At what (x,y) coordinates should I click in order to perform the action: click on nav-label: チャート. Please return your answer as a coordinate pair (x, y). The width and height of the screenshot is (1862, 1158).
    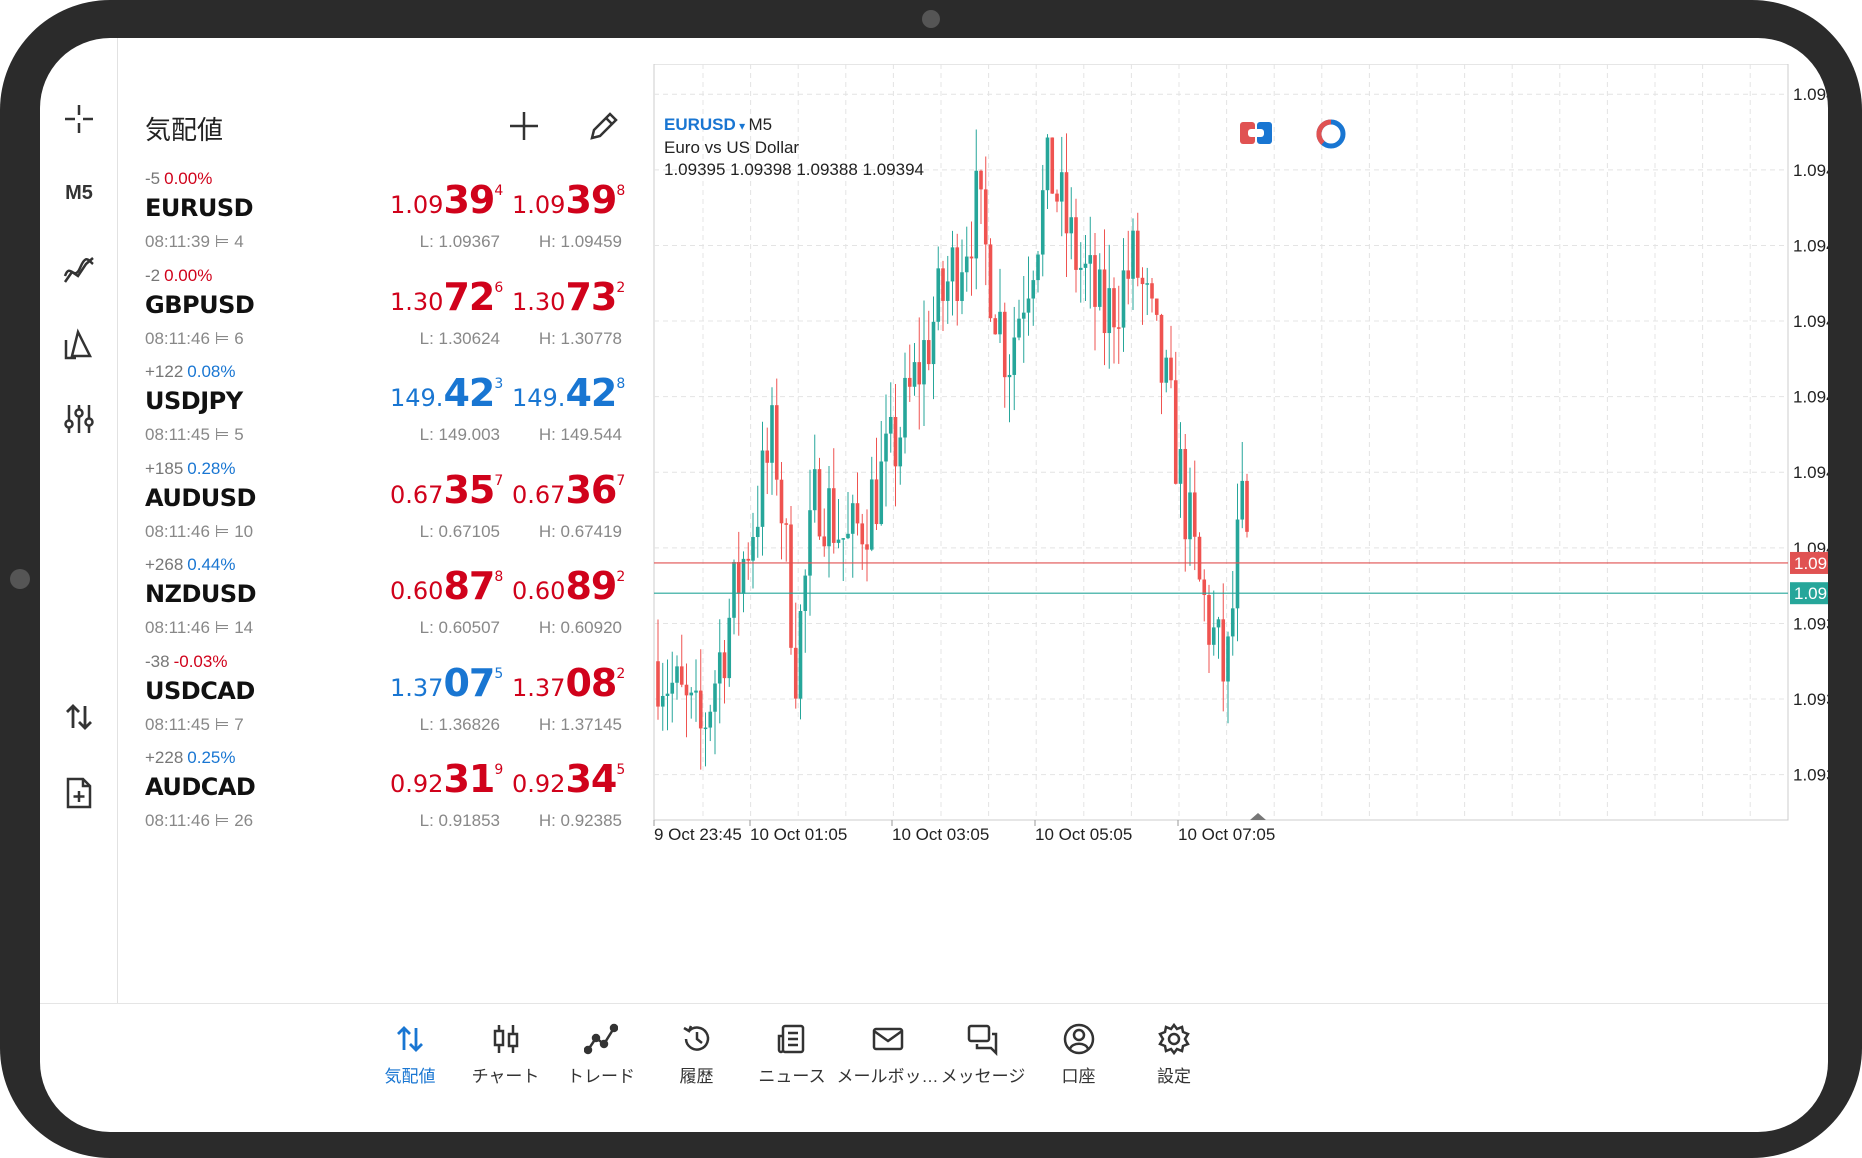
    Looking at the image, I should click on (505, 1076).